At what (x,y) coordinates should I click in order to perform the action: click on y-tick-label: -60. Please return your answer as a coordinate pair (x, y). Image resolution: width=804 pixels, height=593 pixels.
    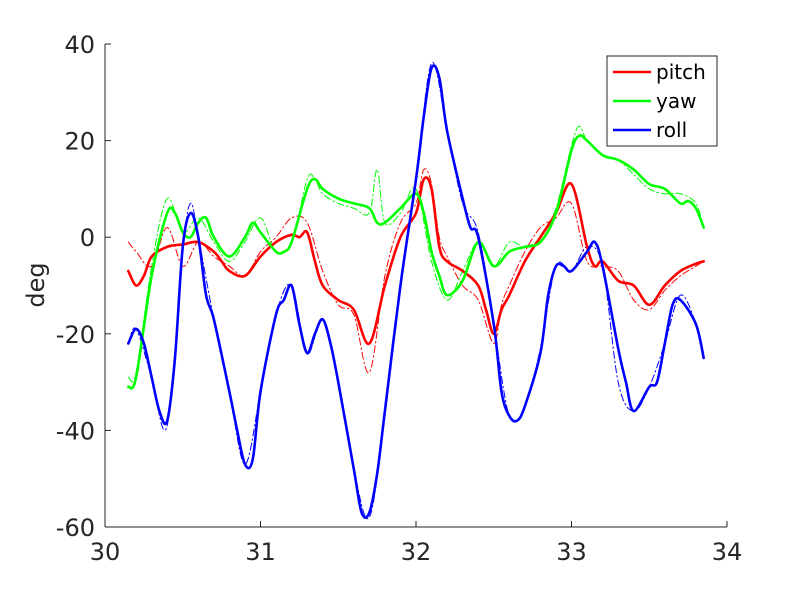
    Looking at the image, I should click on (75, 528).